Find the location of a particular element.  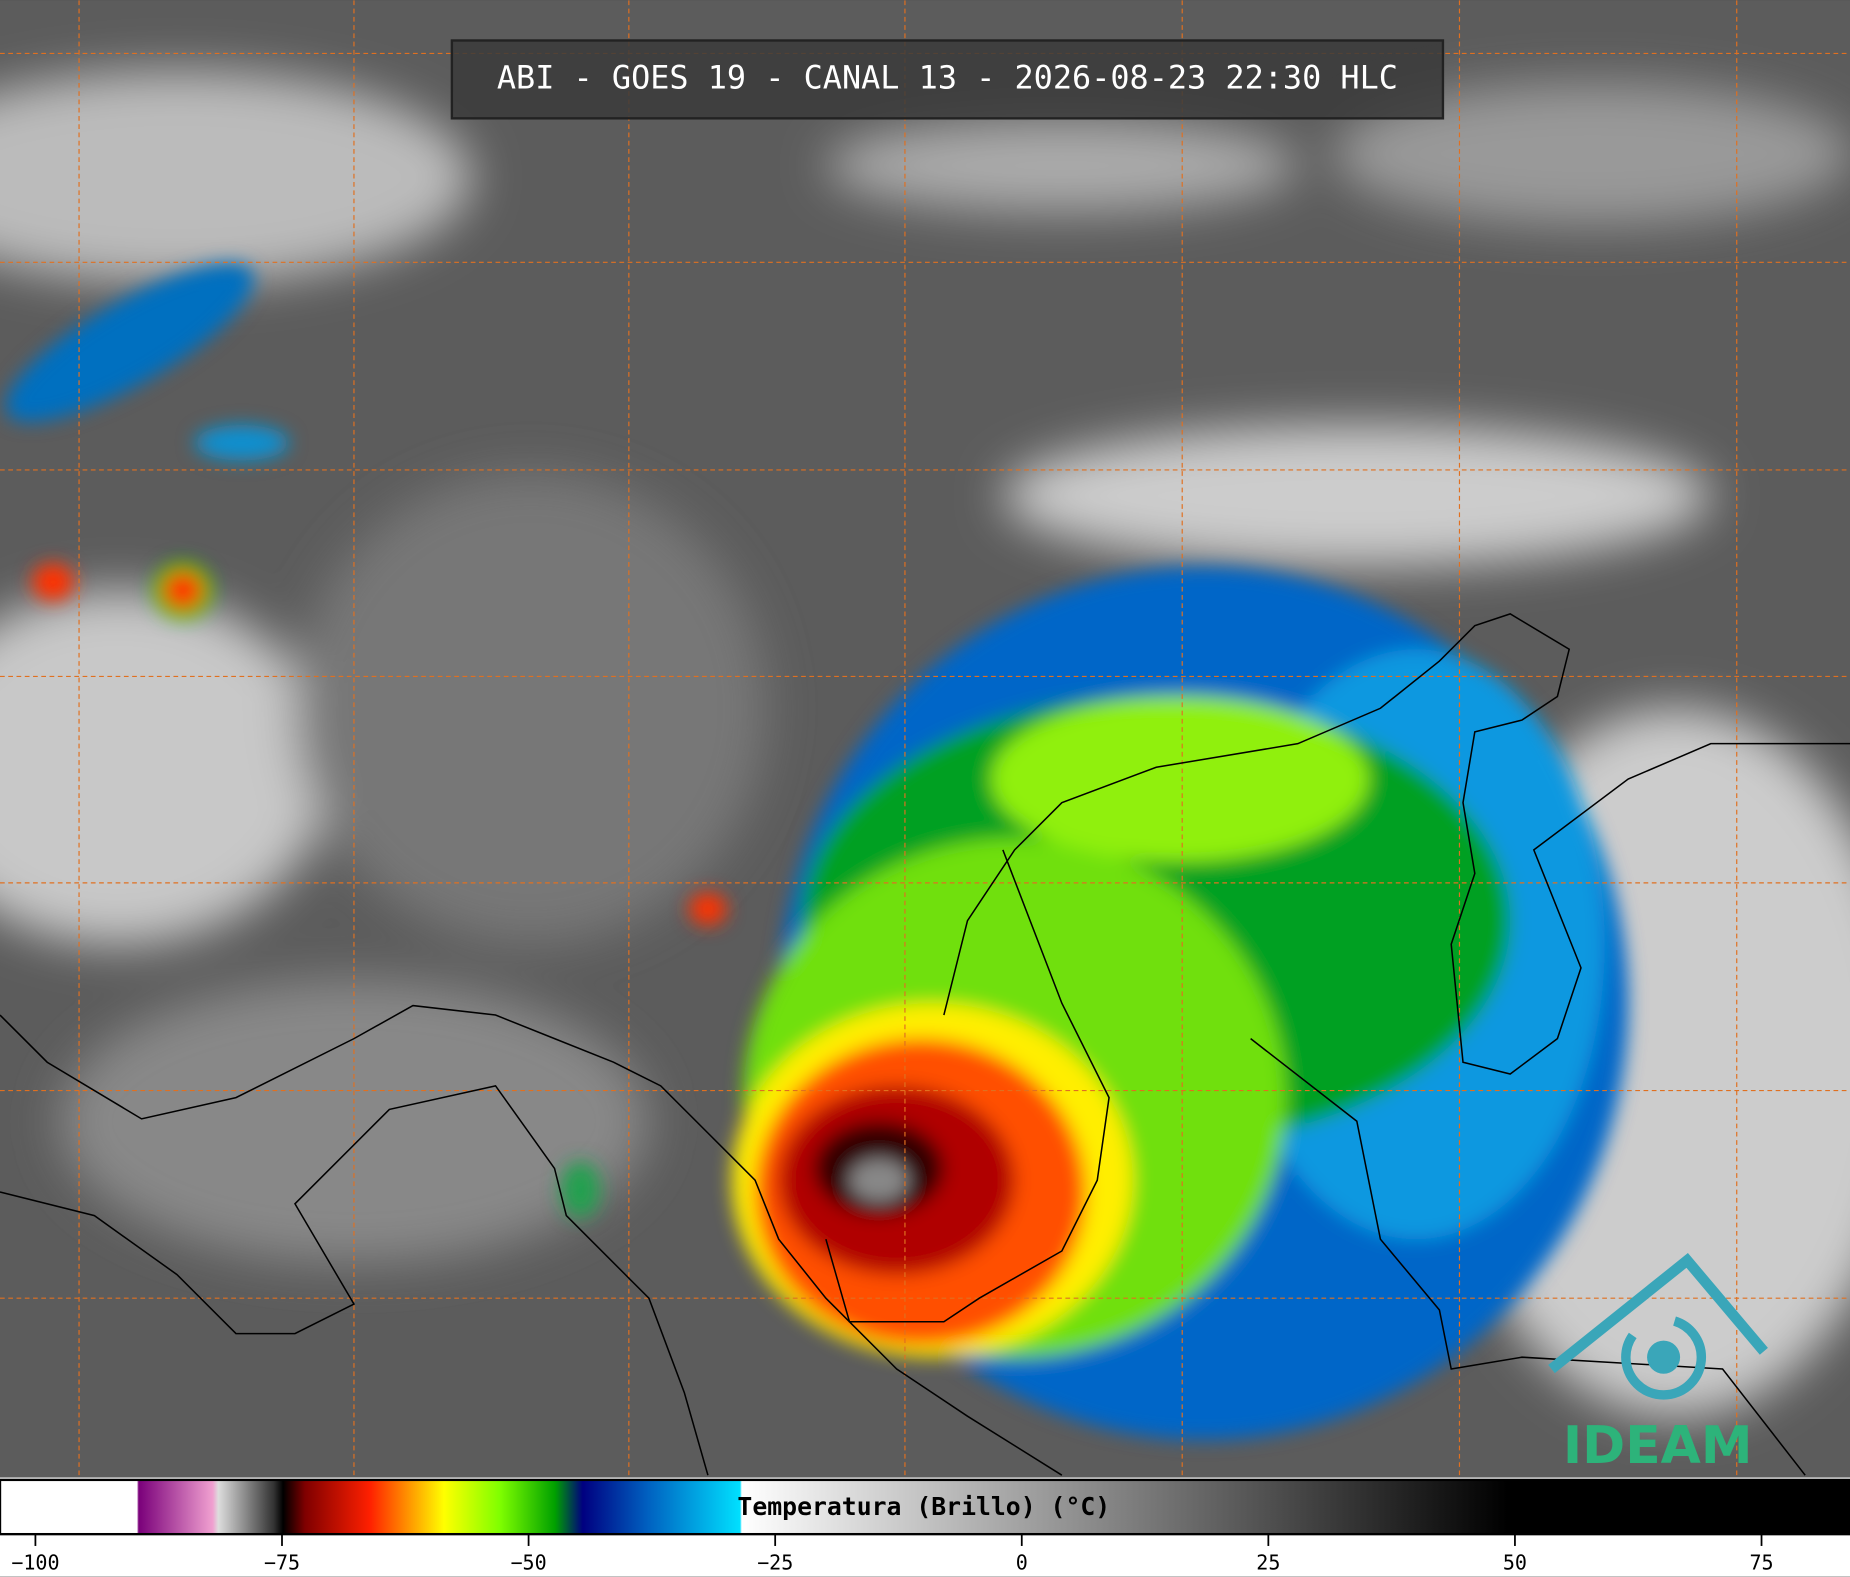

logo: IDEAM is located at coordinates (1658, 1364).